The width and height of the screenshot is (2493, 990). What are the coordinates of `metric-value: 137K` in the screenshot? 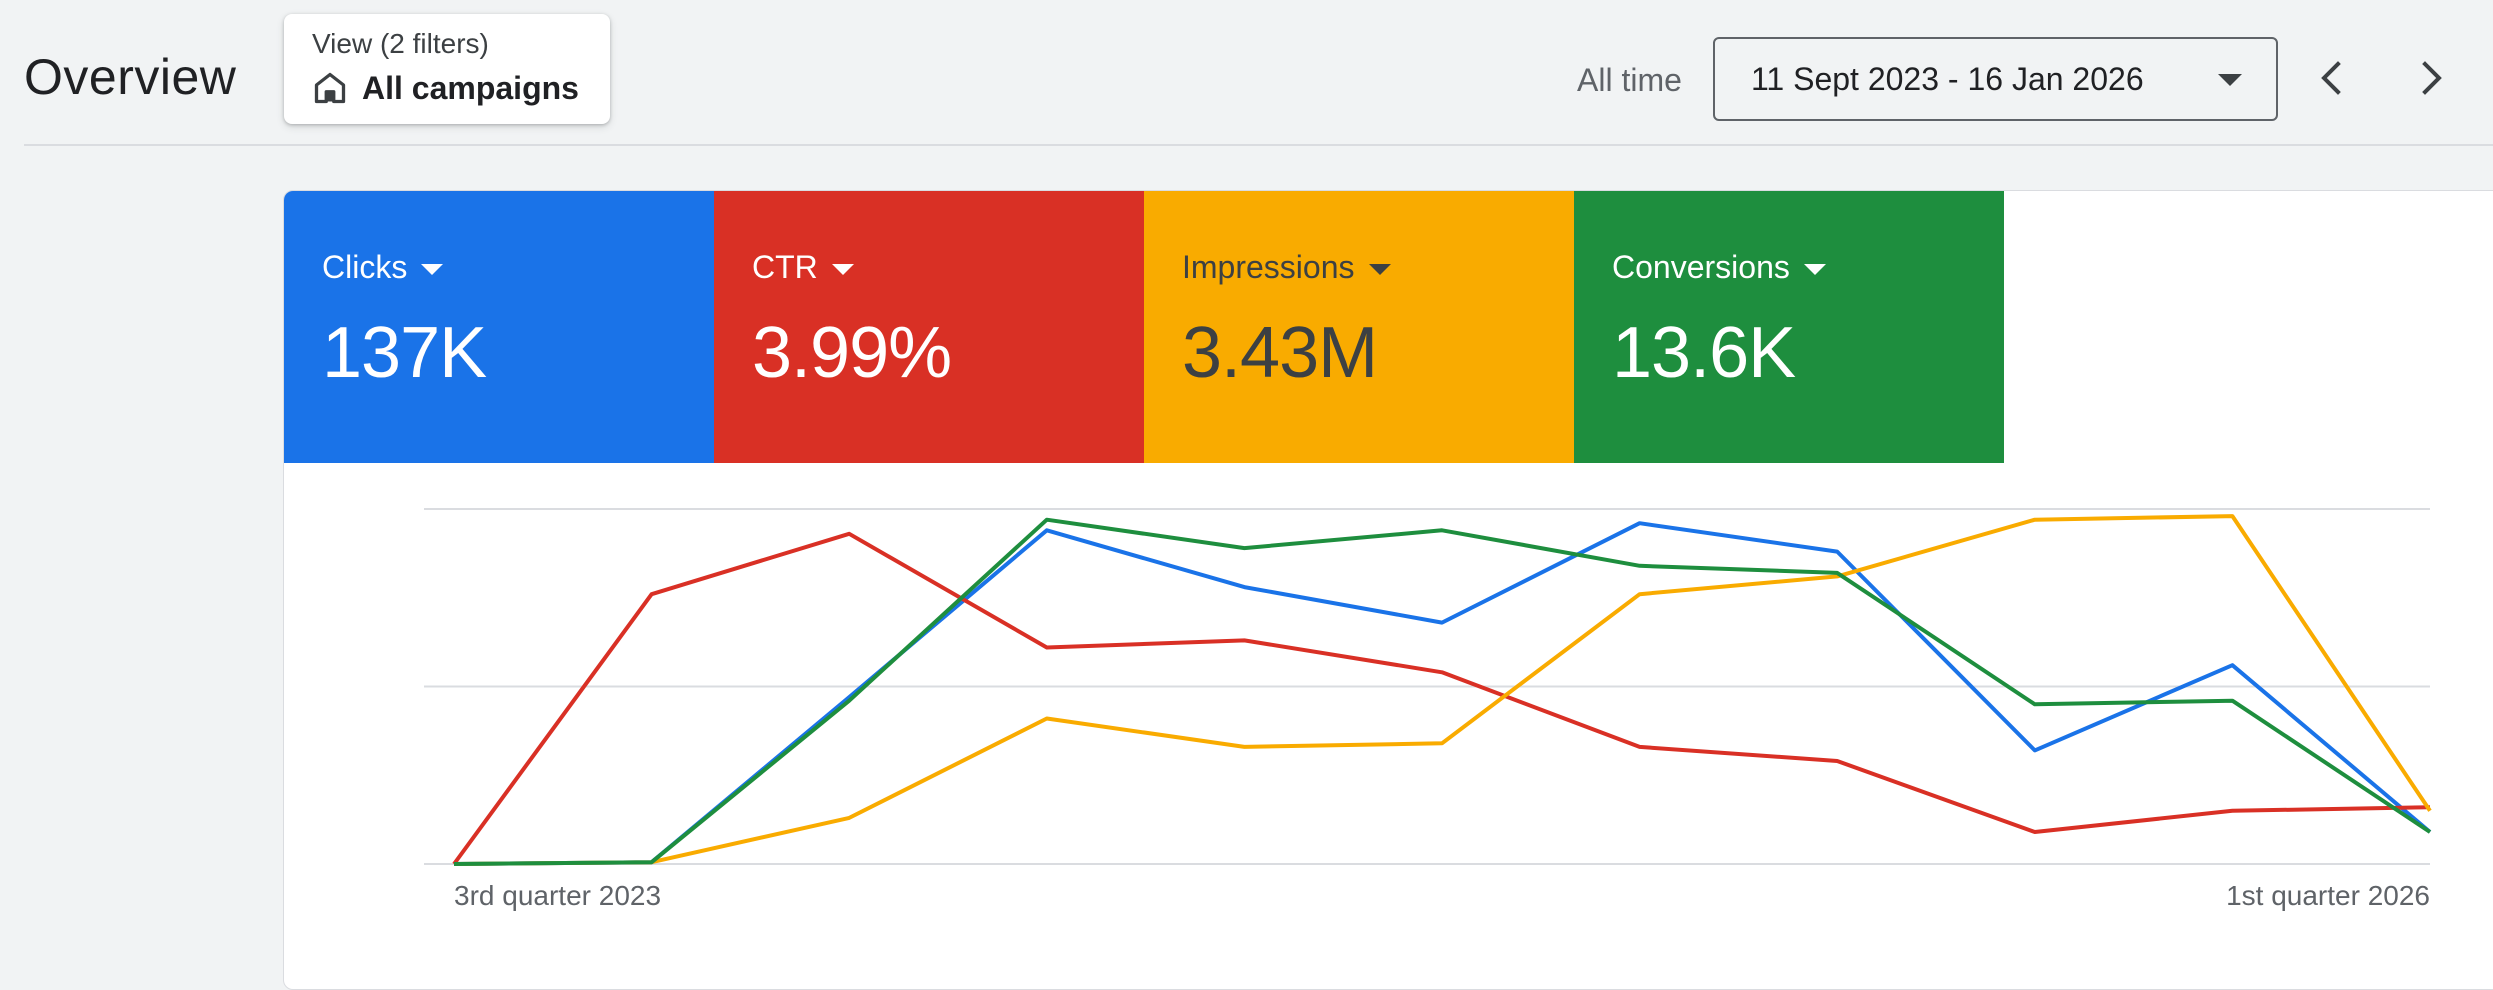 It's located at (404, 353).